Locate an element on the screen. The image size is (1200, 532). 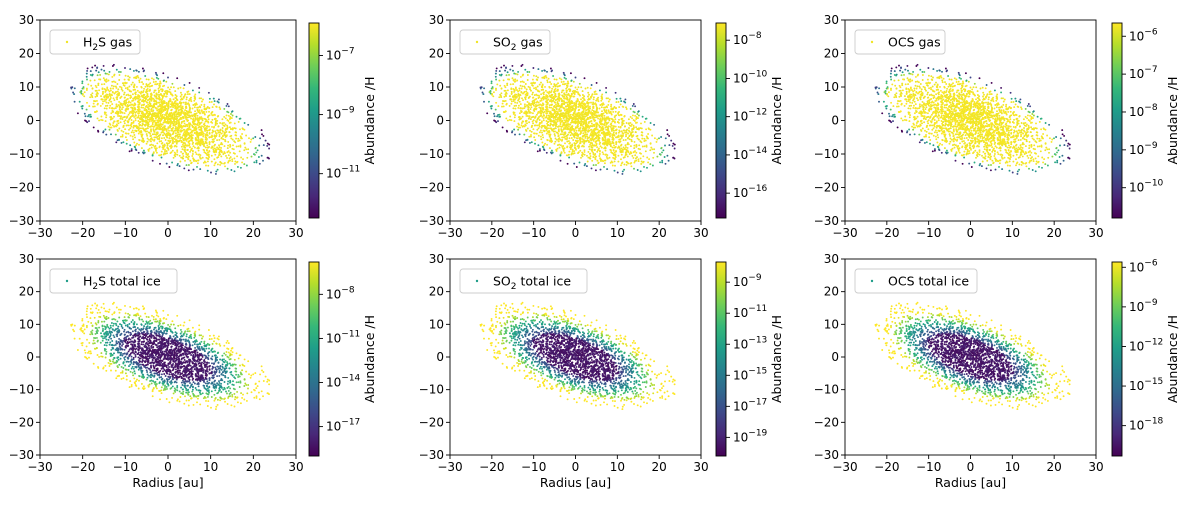
y-tick-label: 0 is located at coordinates (30, 121).